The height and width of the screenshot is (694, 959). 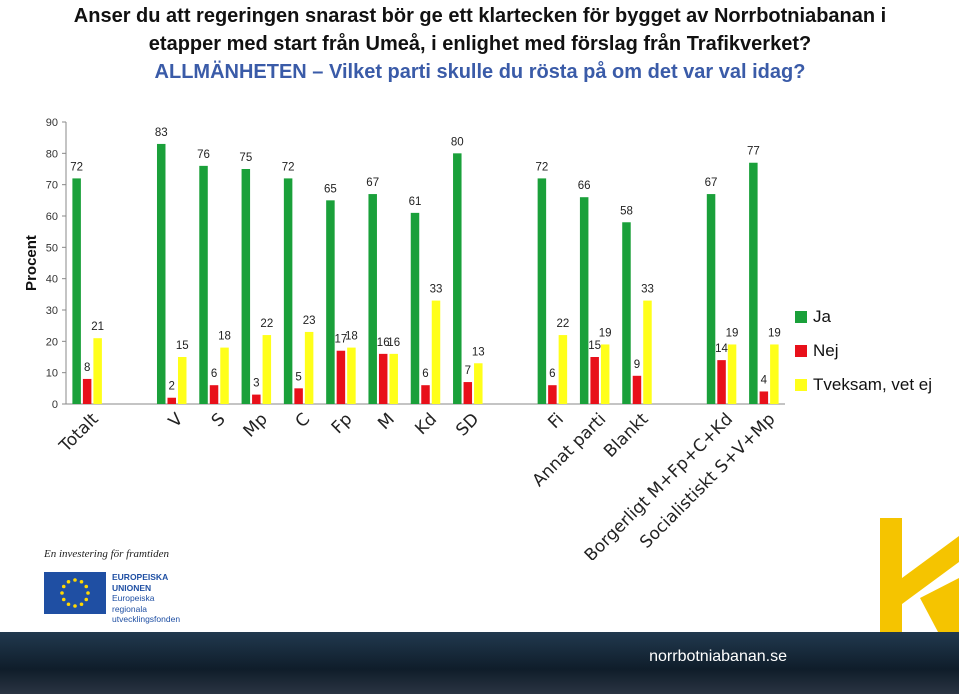 I want to click on eu-stars-icon, so click(x=75, y=593).